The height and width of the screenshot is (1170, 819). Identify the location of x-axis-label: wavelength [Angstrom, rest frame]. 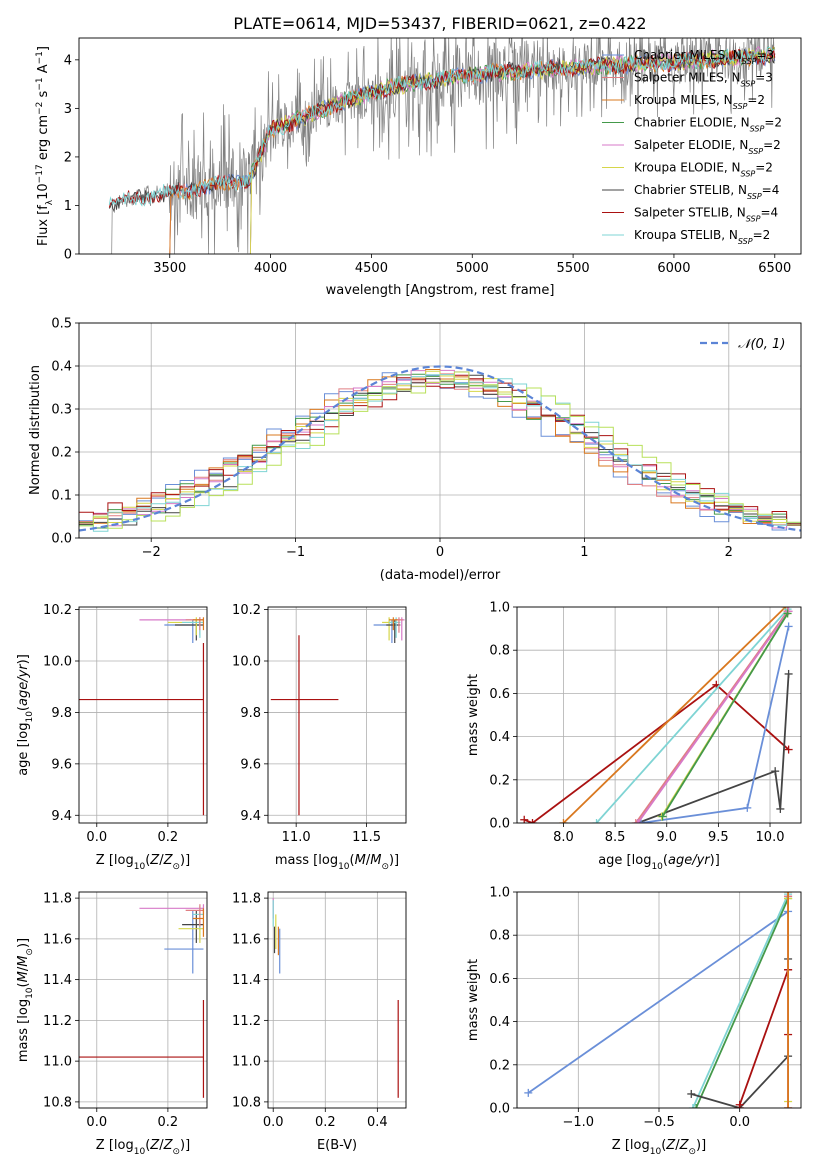
(440, 290).